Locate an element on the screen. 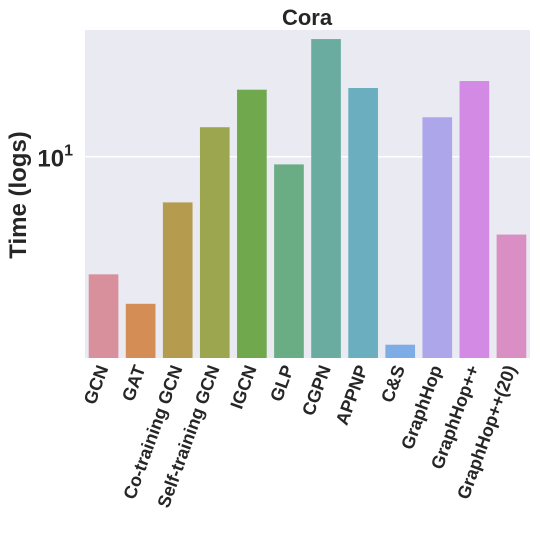  bar-self-training-gcn is located at coordinates (214, 242).